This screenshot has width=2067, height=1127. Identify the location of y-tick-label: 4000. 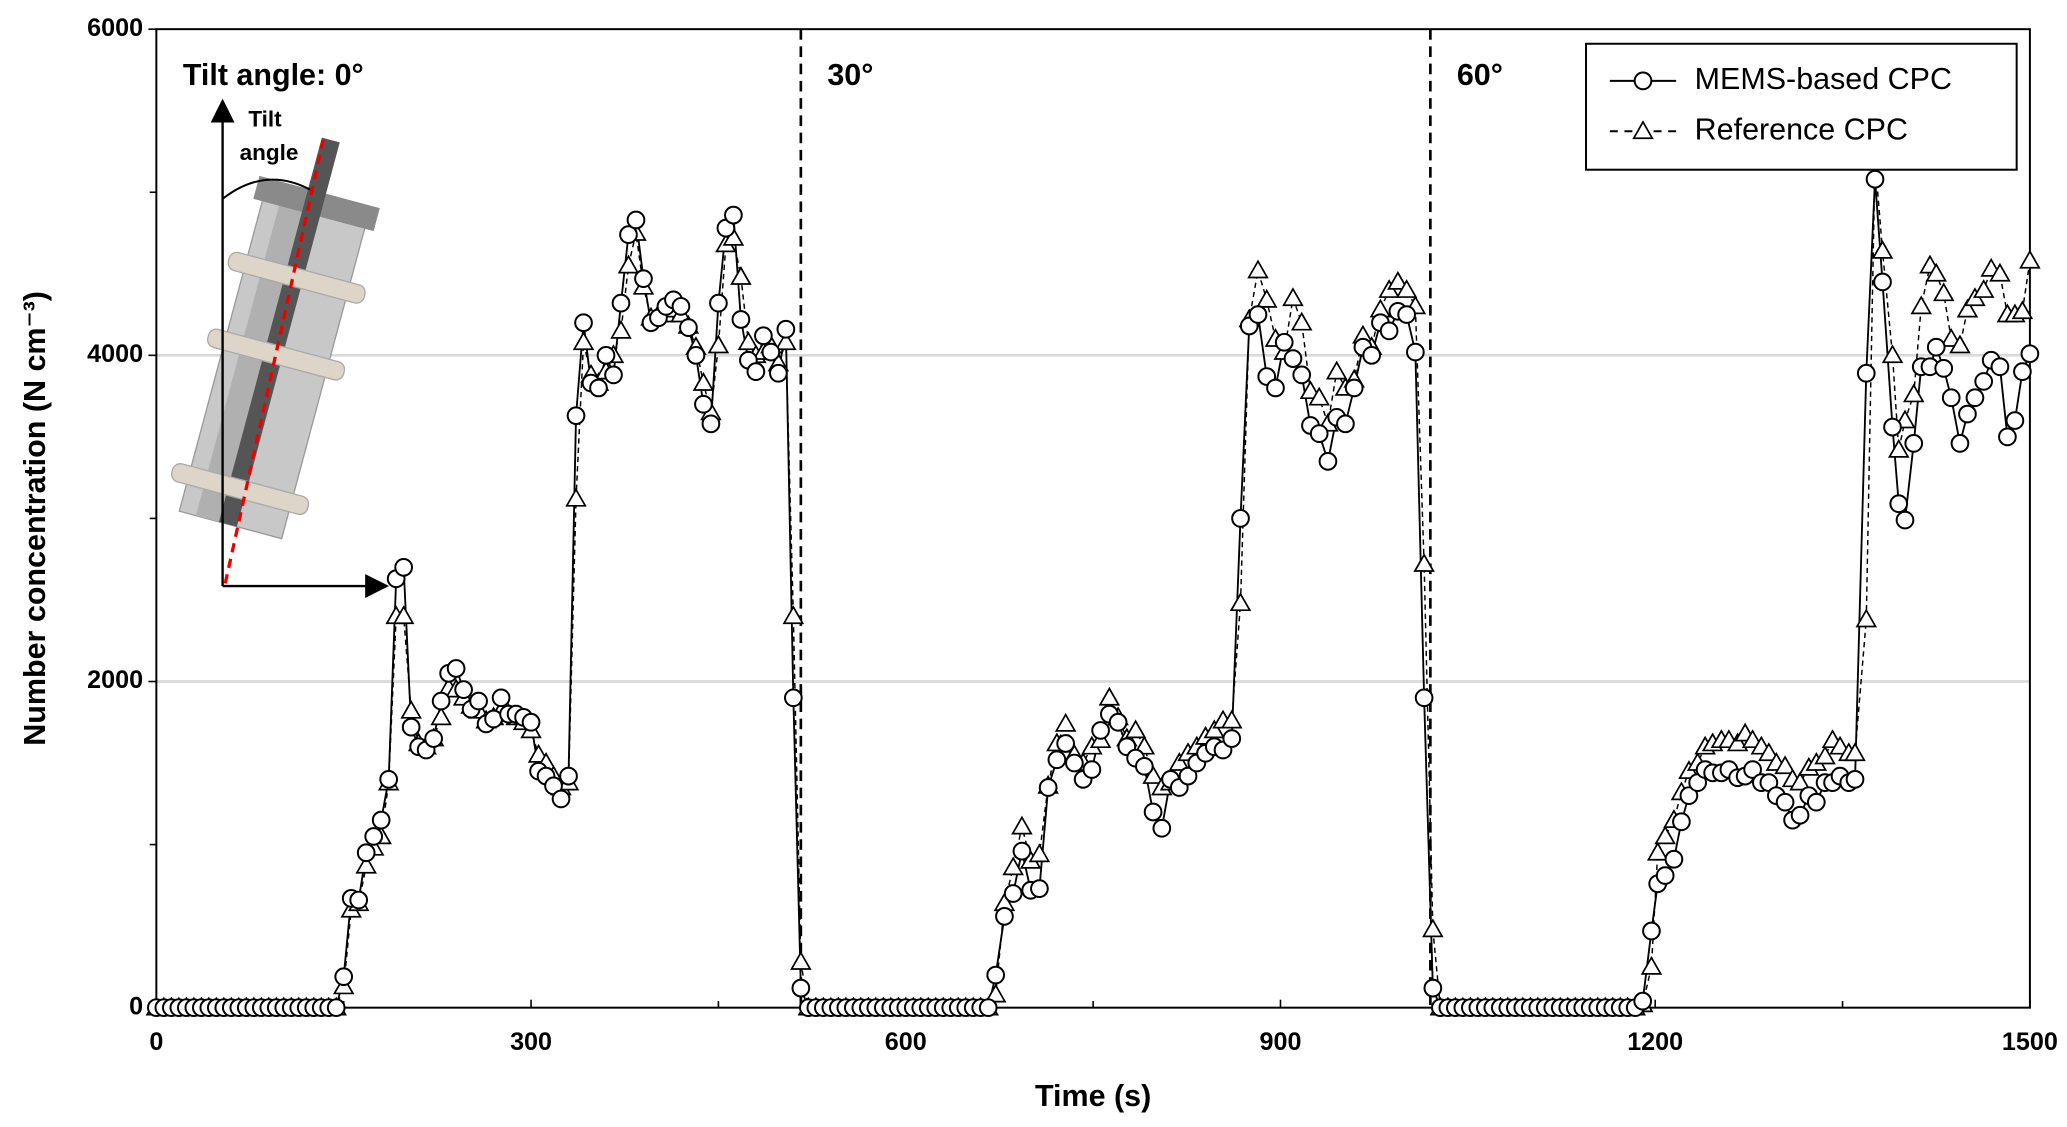
(115, 354).